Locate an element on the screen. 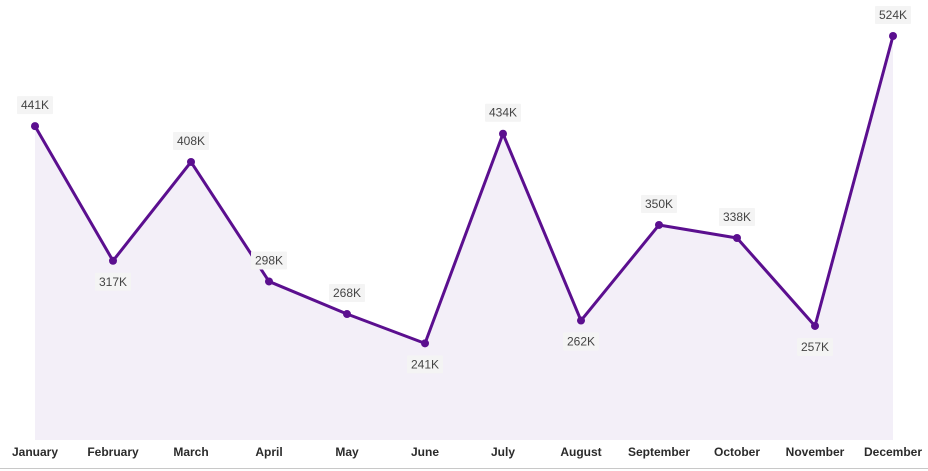 This screenshot has height=471, width=928. svg-text: 317K is located at coordinates (113, 282).